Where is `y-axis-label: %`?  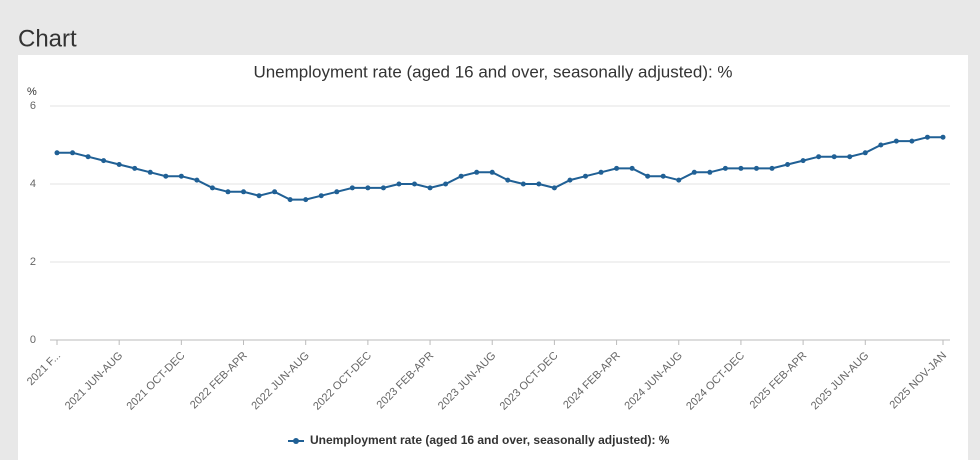
y-axis-label: % is located at coordinates (32, 92).